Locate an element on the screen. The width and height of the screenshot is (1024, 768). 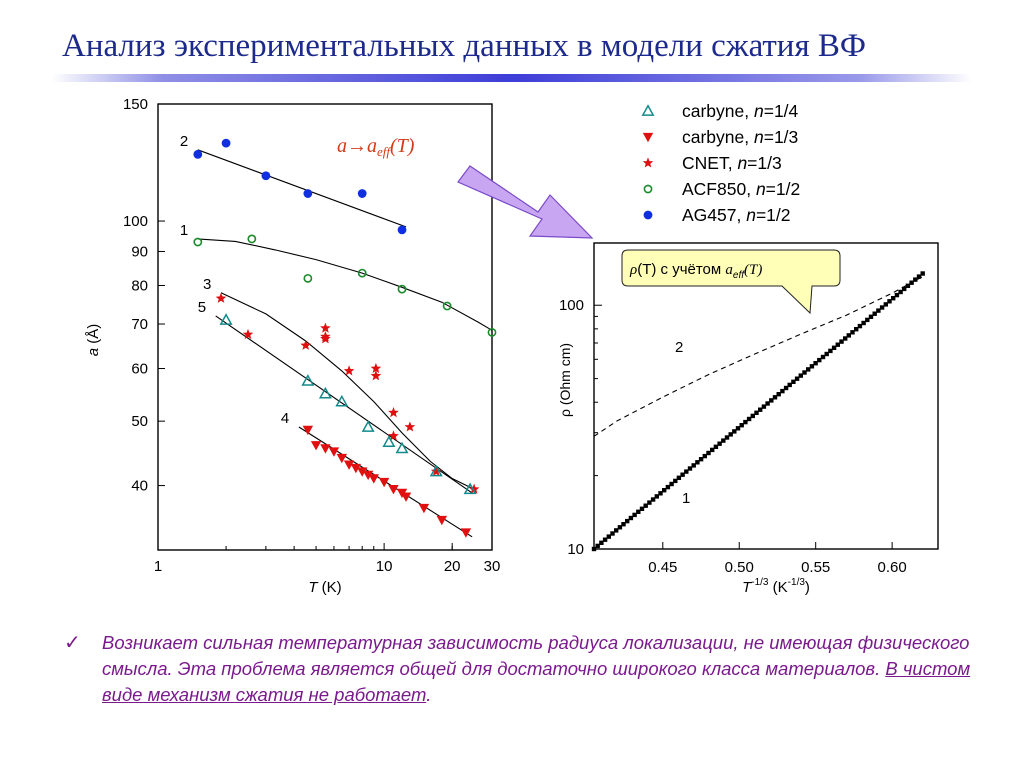
y-tick-label: 90 is located at coordinates (139, 251).